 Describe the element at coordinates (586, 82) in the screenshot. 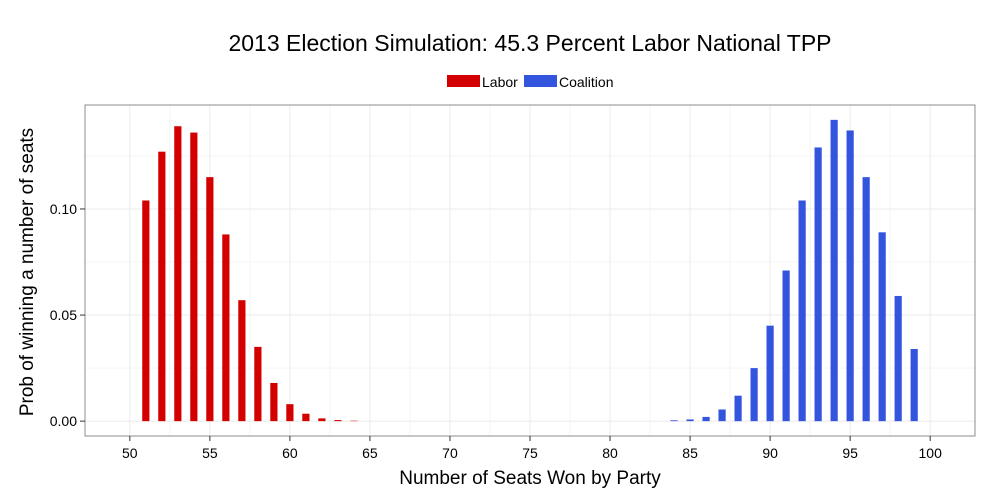

I see `legend-label-coalition: Coalition` at that location.